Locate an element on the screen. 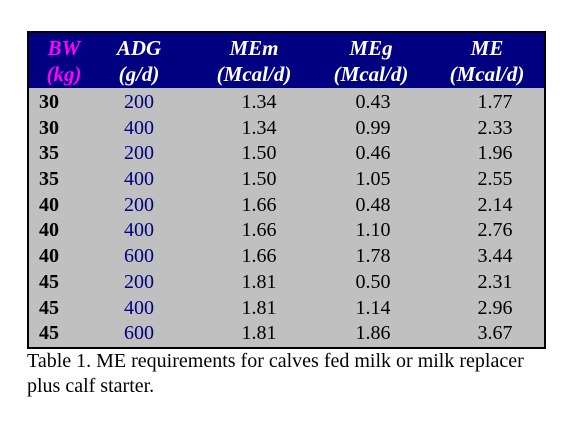 The height and width of the screenshot is (425, 582). table-row: 45 200 1.81 0.50 2.31 is located at coordinates (286, 283).